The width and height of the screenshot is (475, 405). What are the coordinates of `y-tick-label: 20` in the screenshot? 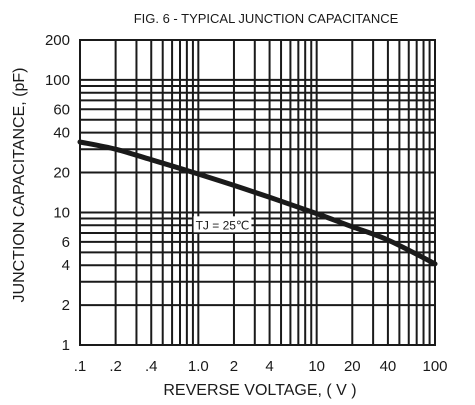 It's located at (61, 173).